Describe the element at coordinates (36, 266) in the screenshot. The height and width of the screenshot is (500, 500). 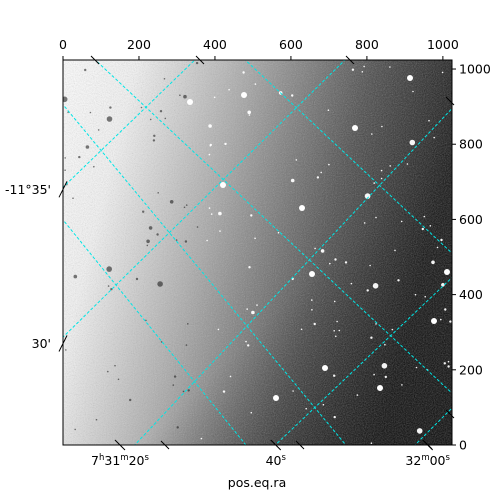
I see `left-axis-dec-ticks: -11°35' 30'` at that location.